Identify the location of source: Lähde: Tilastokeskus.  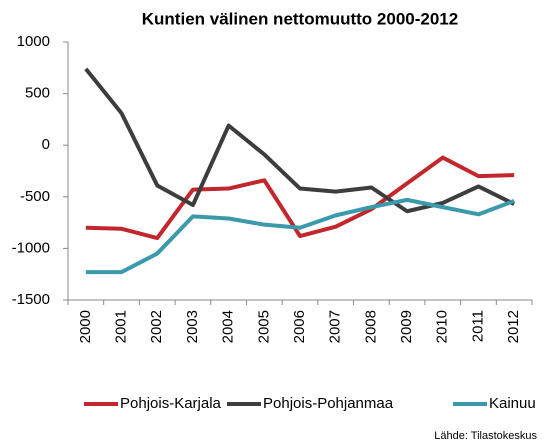
(485, 436).